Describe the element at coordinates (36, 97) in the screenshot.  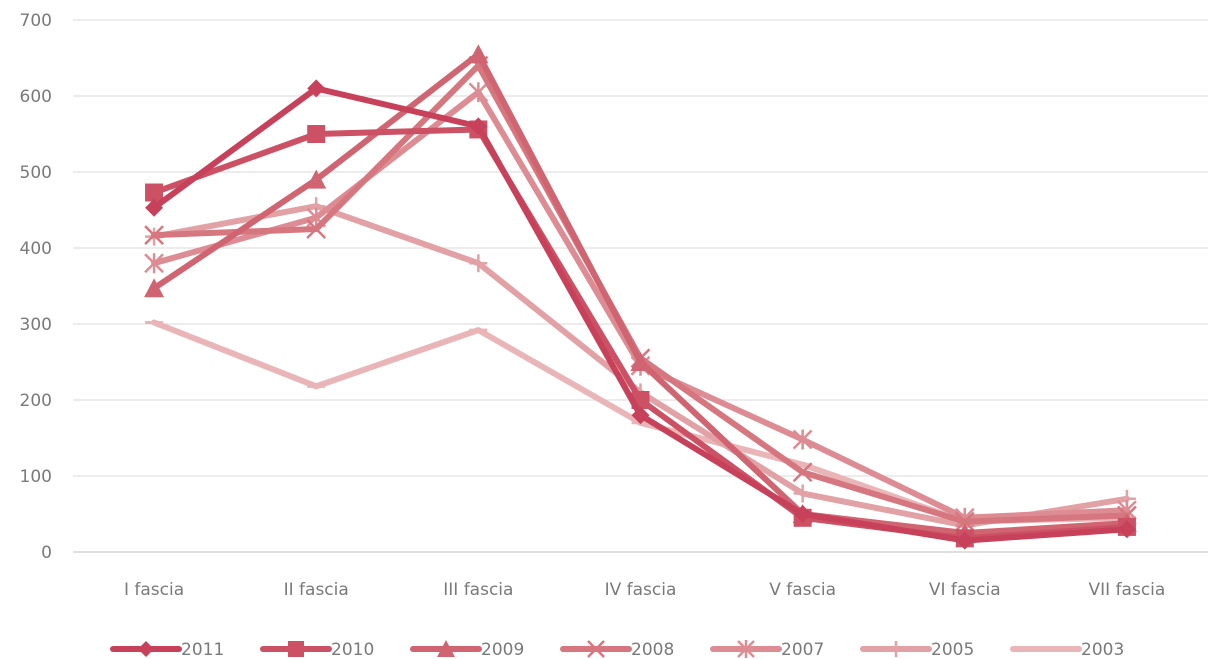
I see `y-tick-label: 600` at that location.